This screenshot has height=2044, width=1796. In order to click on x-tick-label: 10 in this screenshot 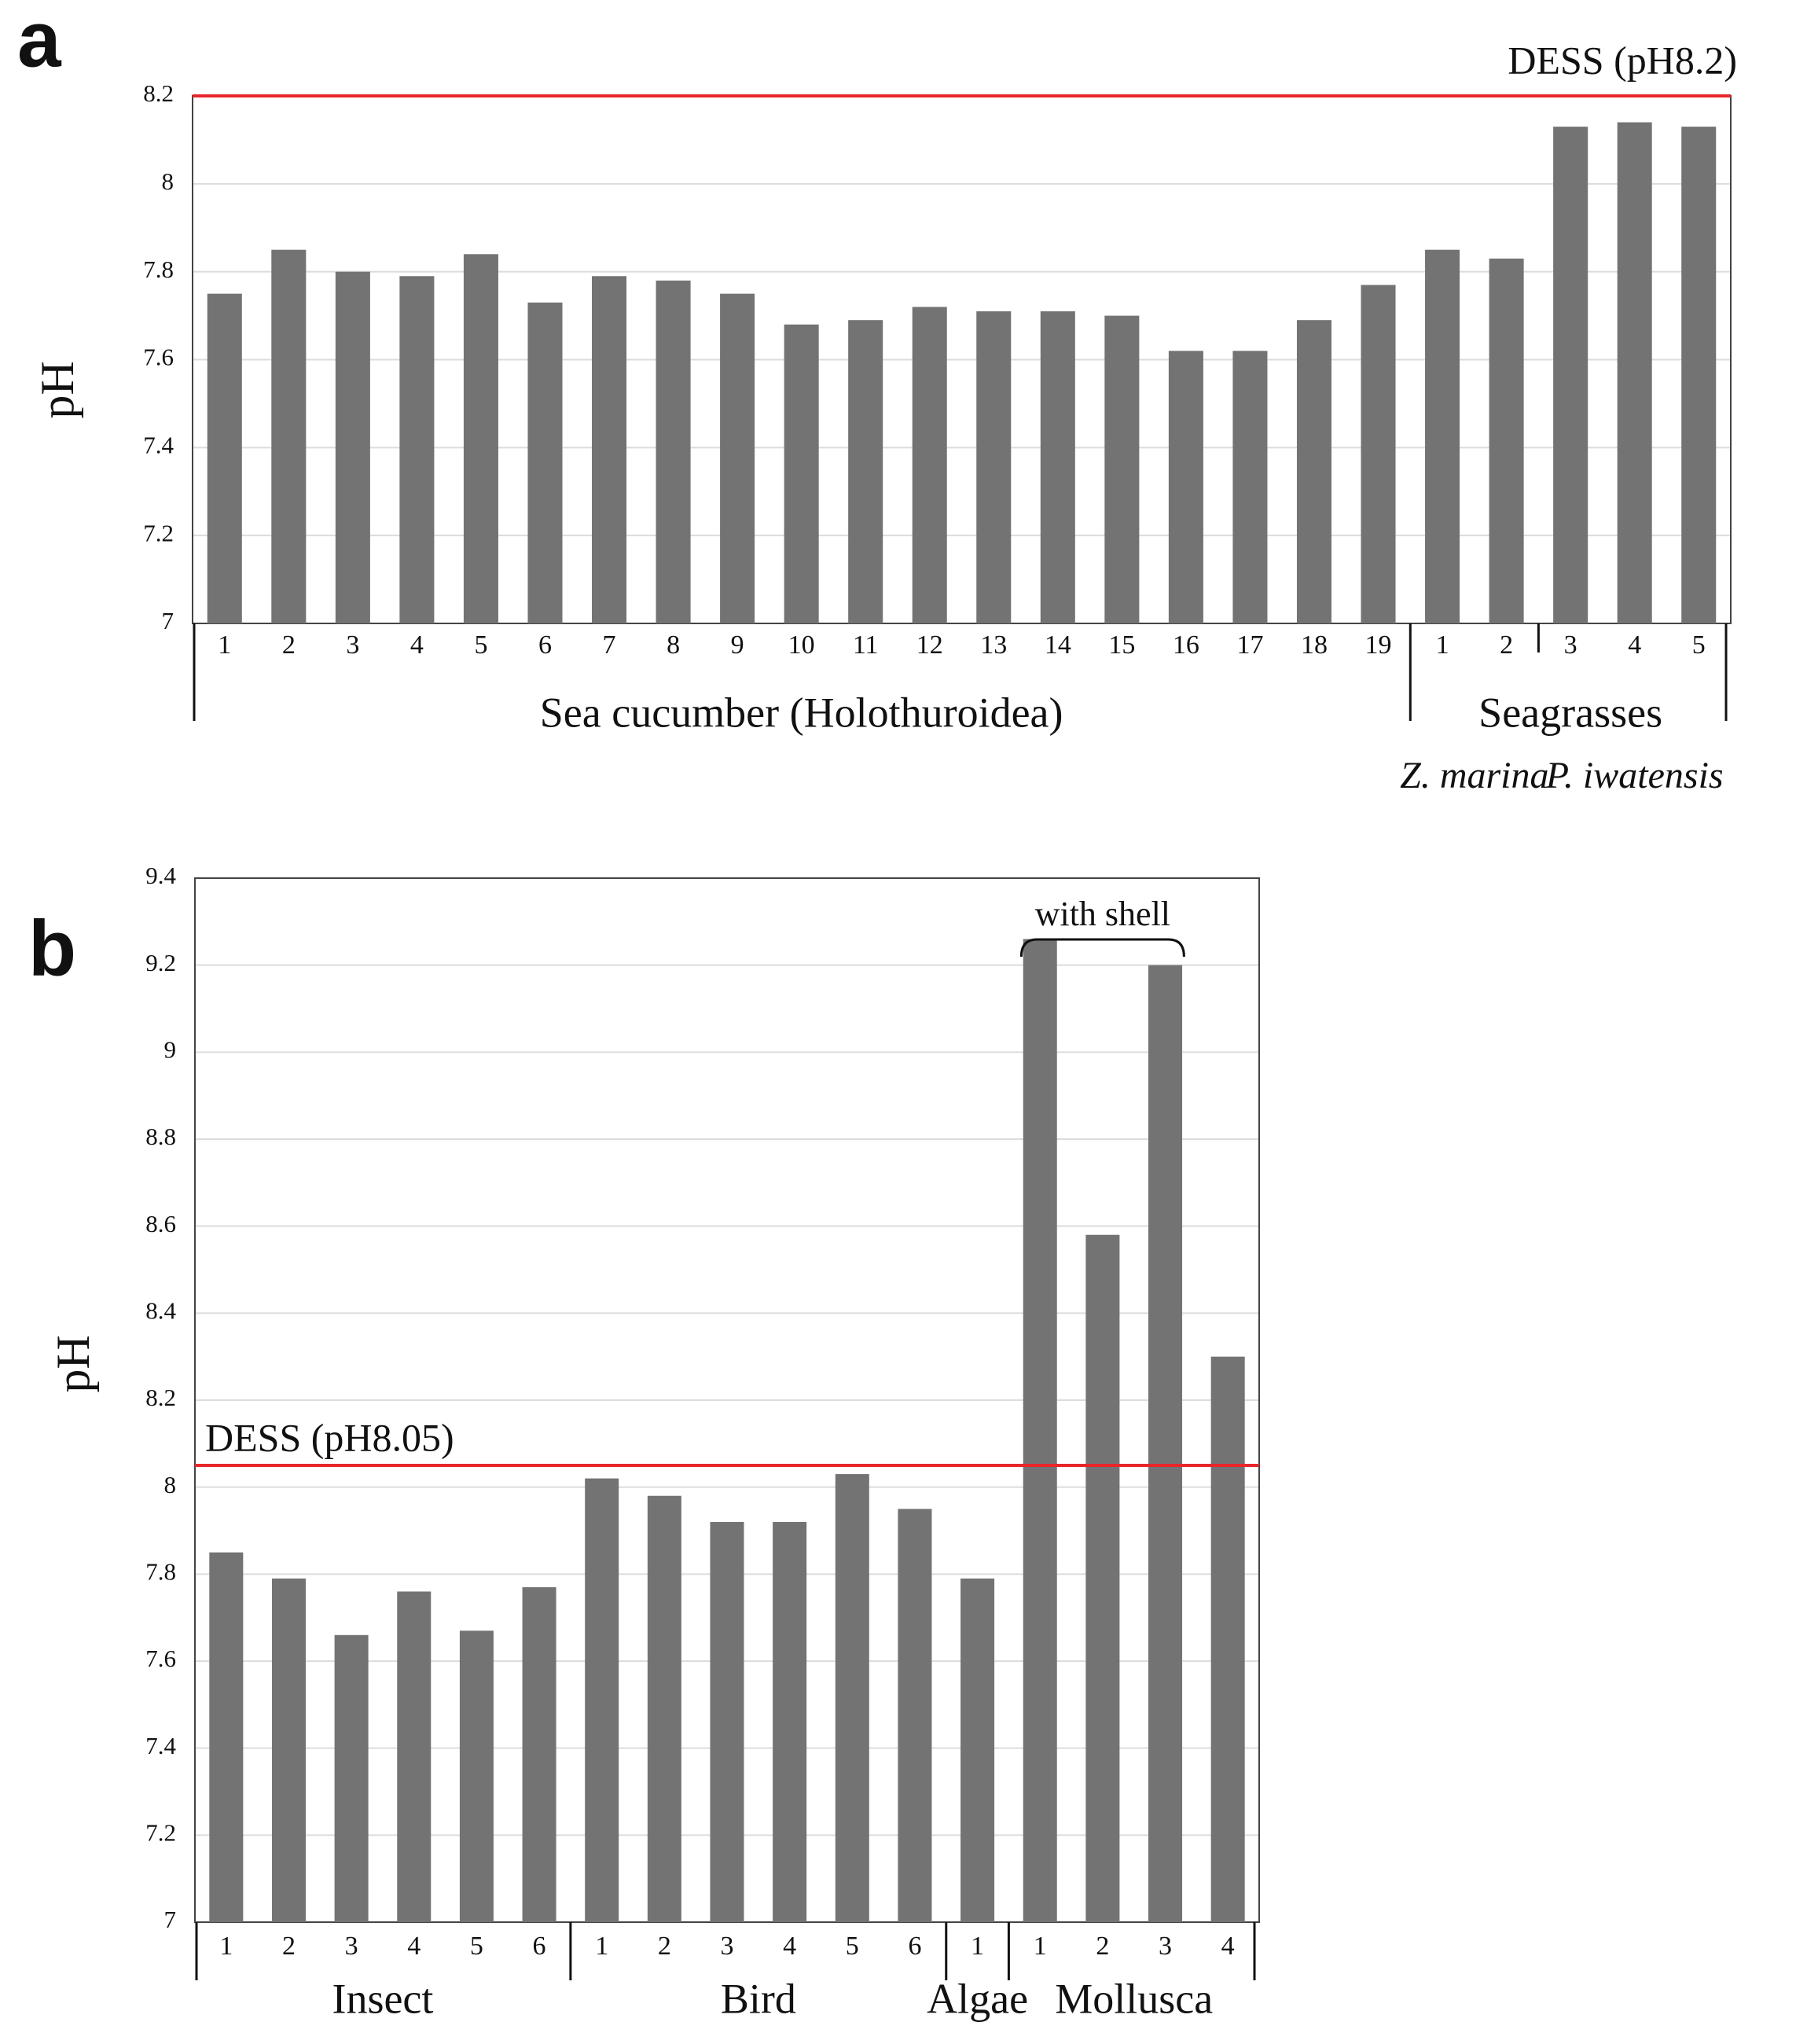, I will do `click(801, 645)`.